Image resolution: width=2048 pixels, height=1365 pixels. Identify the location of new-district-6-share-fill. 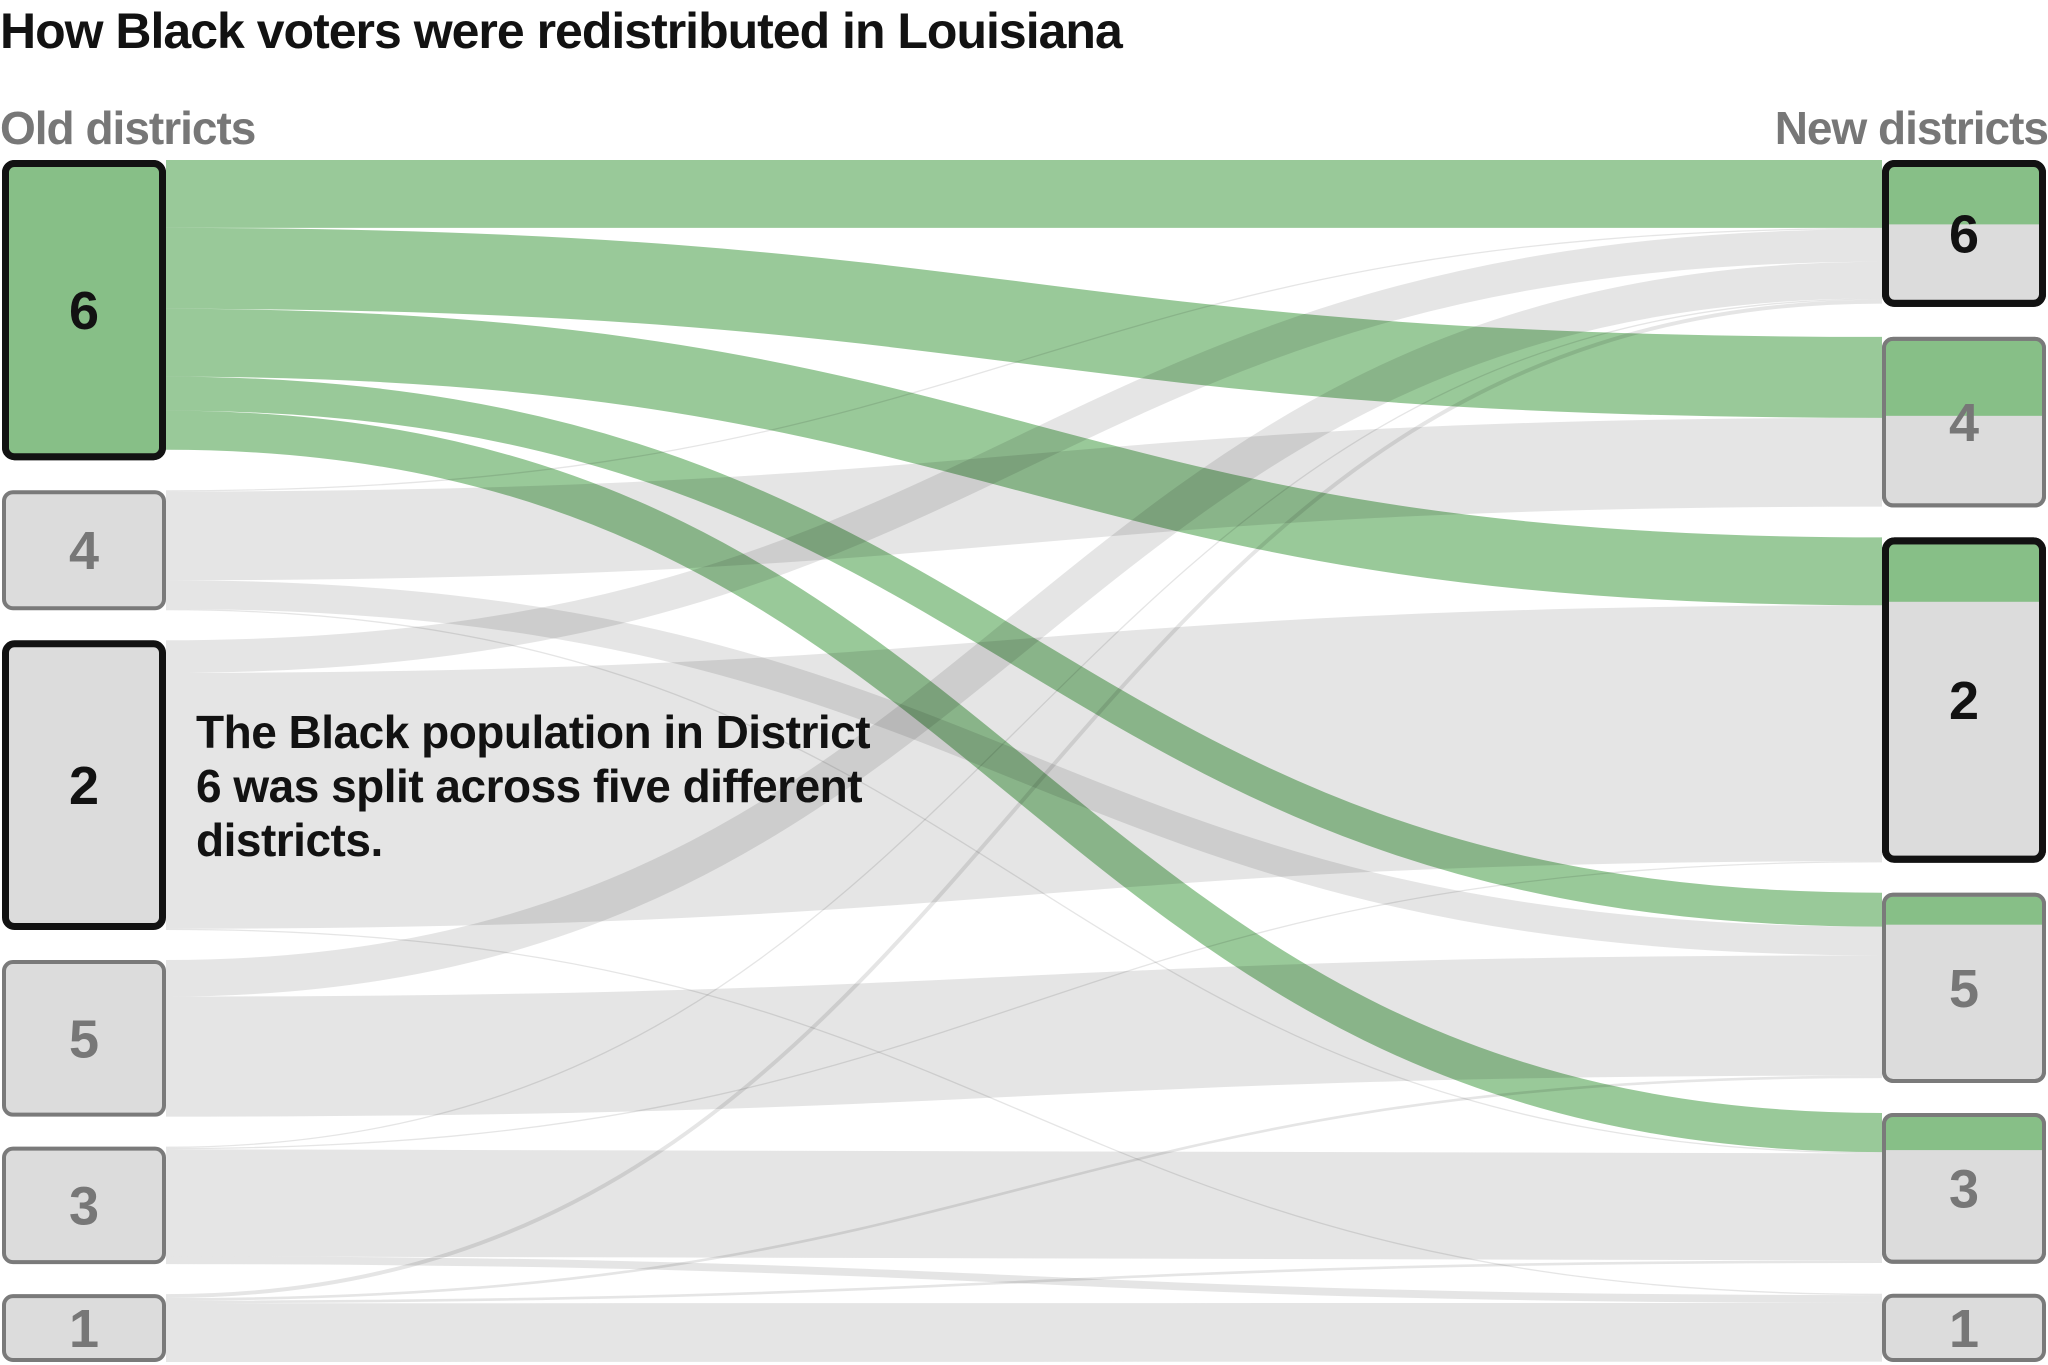
(1964, 196).